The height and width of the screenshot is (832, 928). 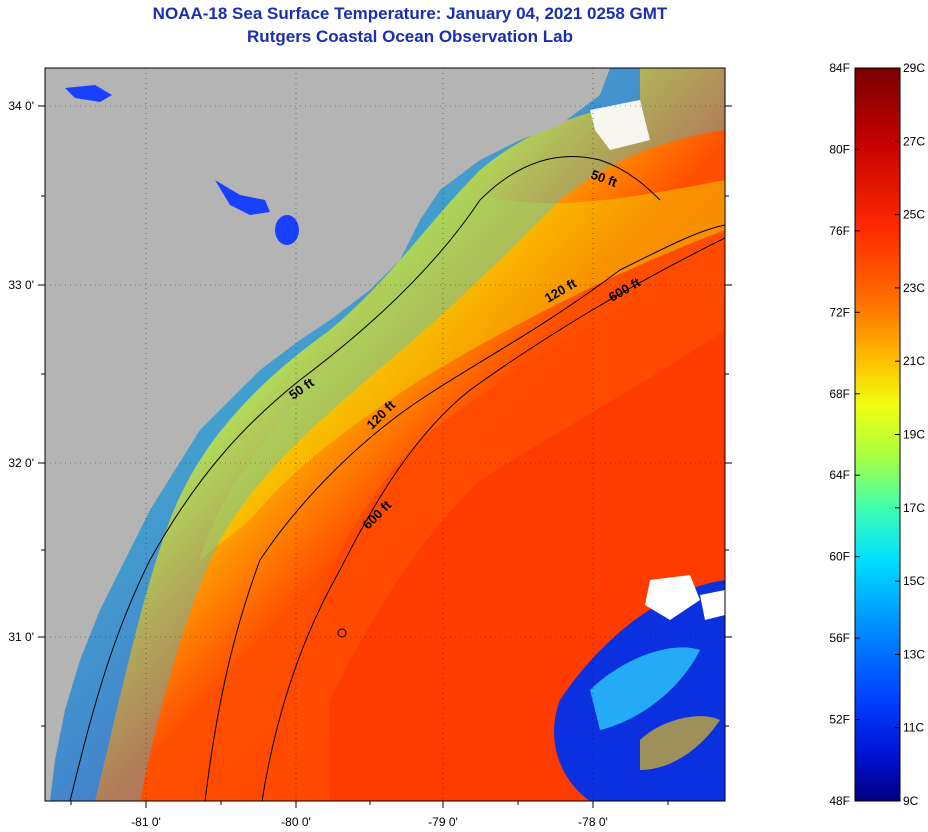 What do you see at coordinates (914, 654) in the screenshot?
I see `colorbar-c-label: 13C` at bounding box center [914, 654].